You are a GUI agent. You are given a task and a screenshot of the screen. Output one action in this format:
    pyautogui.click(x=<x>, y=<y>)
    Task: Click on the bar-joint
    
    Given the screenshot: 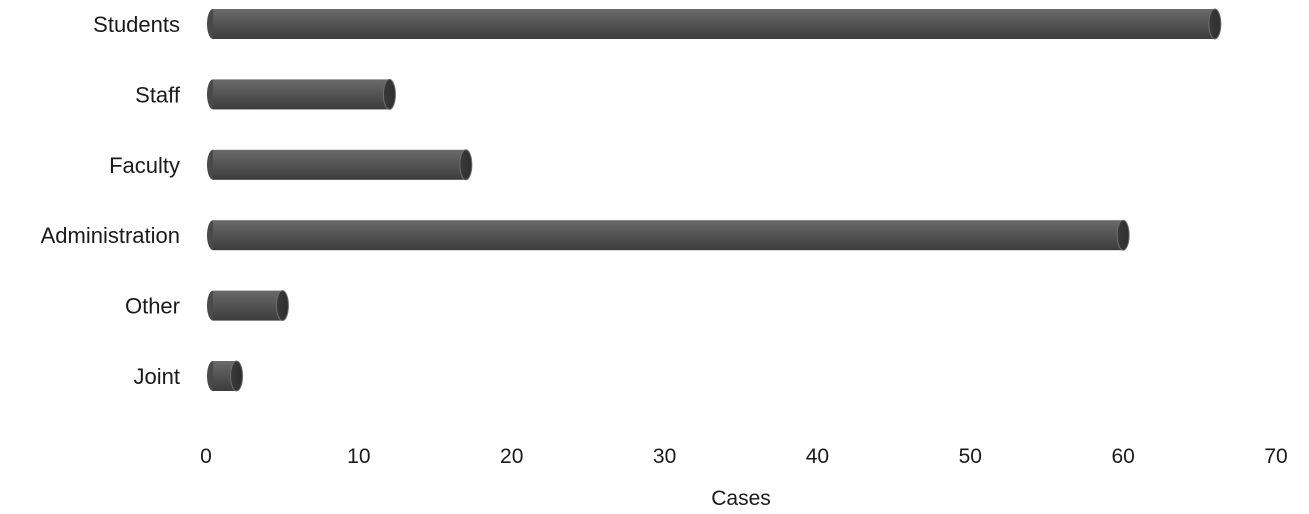 What is the action you would take?
    pyautogui.click(x=225, y=376)
    